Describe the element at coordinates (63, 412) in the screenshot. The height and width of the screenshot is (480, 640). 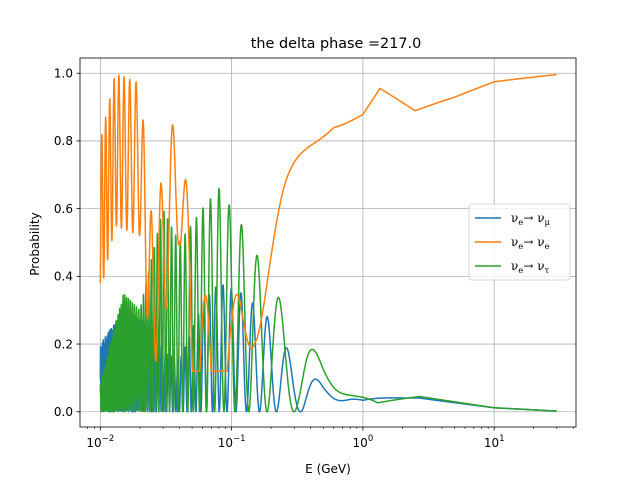
I see `y-tick-label: 0.0` at that location.